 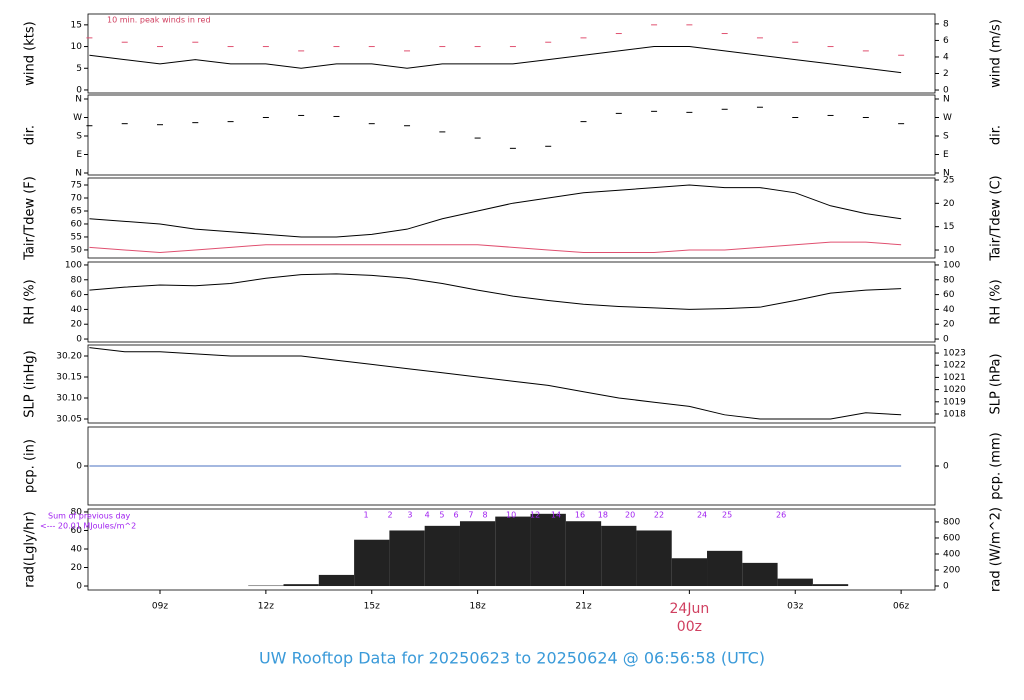 What do you see at coordinates (456, 515) in the screenshot?
I see `hour-label: 6` at bounding box center [456, 515].